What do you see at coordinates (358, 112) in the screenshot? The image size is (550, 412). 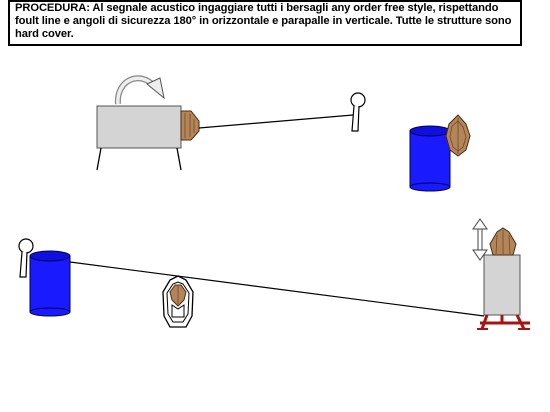 I see `popper-target-icon` at bounding box center [358, 112].